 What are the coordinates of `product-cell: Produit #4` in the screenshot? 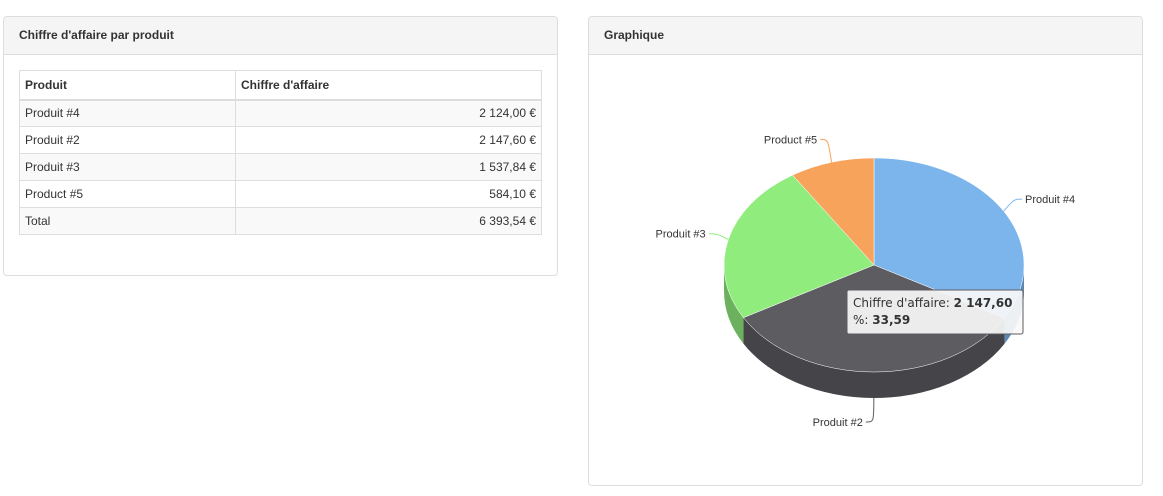 It's located at (127, 113).